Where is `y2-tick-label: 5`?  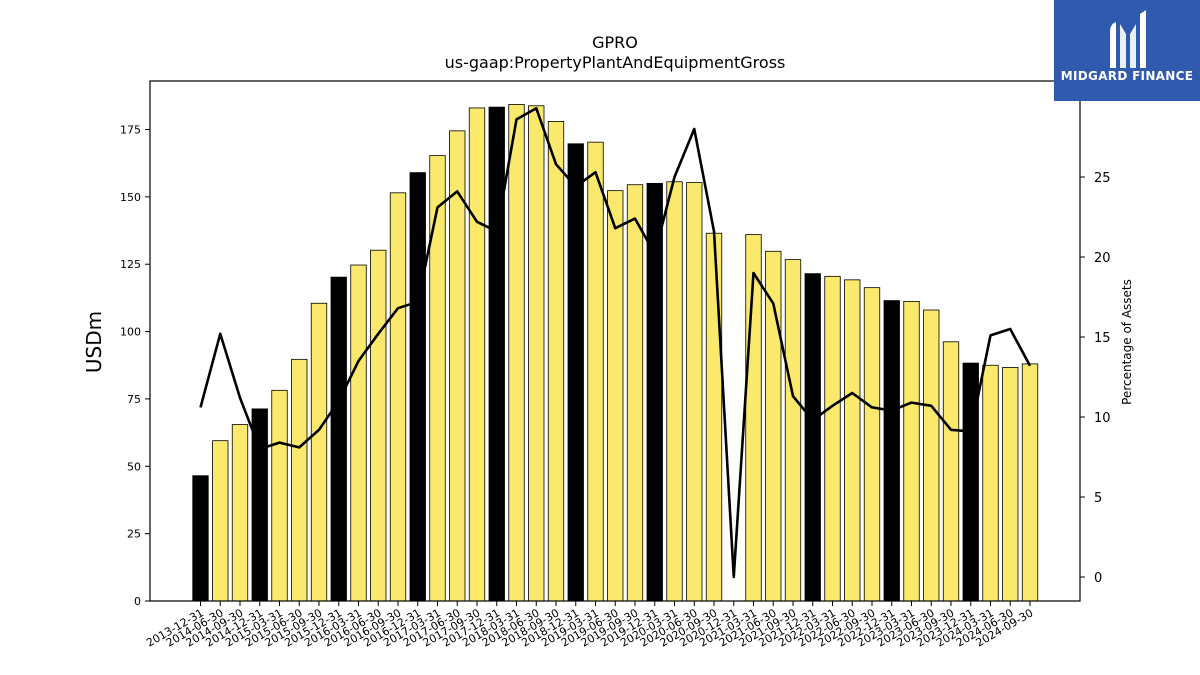
y2-tick-label: 5 is located at coordinates (1098, 498).